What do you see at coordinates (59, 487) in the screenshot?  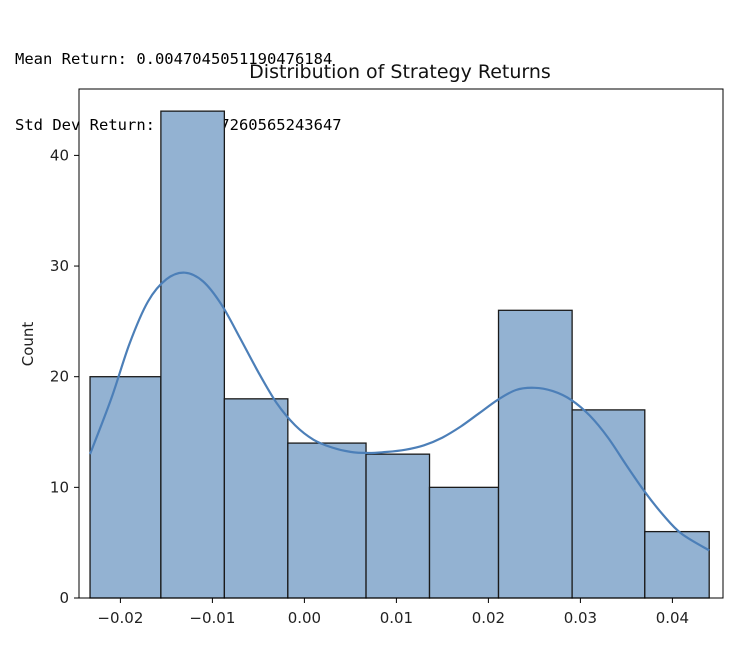 I see `y-tick-label: 10` at bounding box center [59, 487].